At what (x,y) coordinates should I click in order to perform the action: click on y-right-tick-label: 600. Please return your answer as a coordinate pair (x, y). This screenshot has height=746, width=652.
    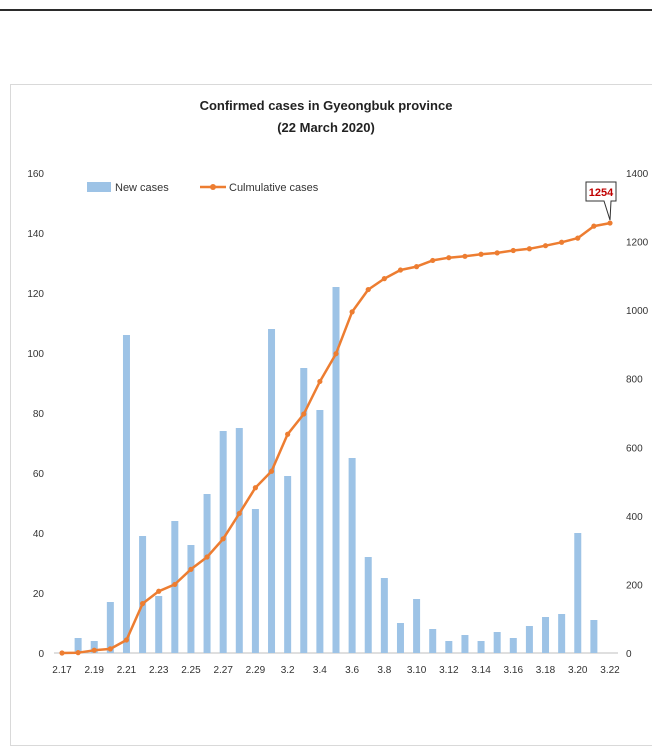
    Looking at the image, I should click on (634, 448).